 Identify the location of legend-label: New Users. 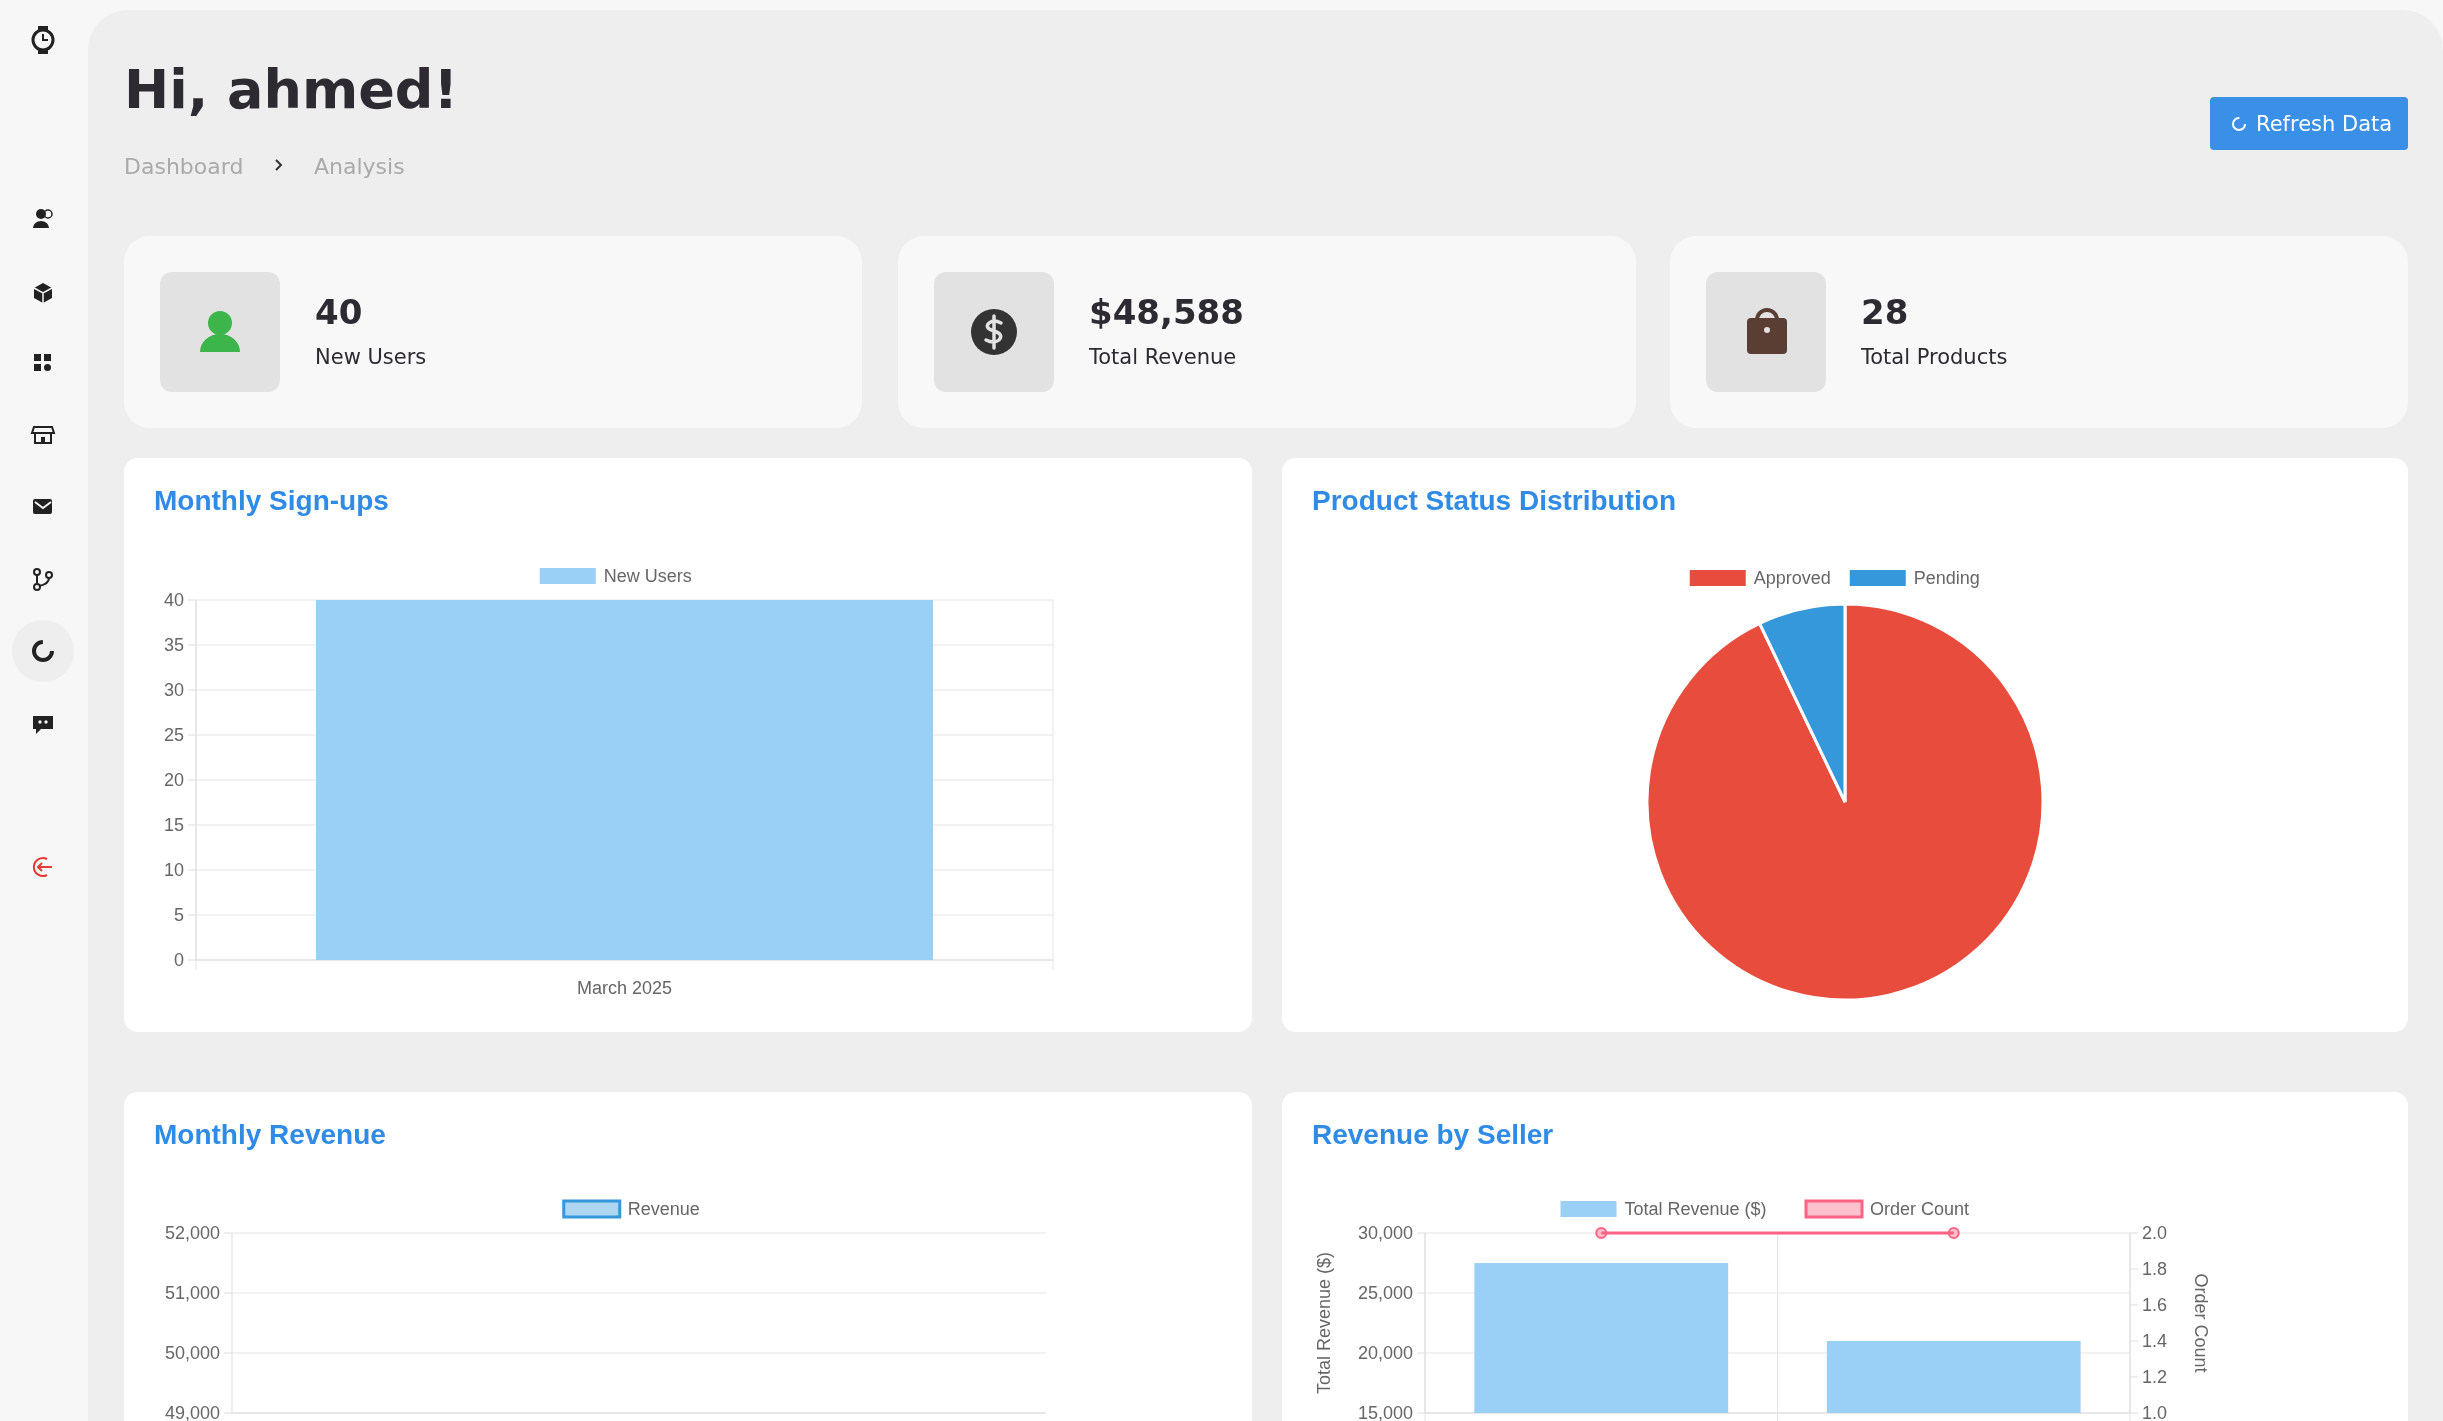
(647, 576).